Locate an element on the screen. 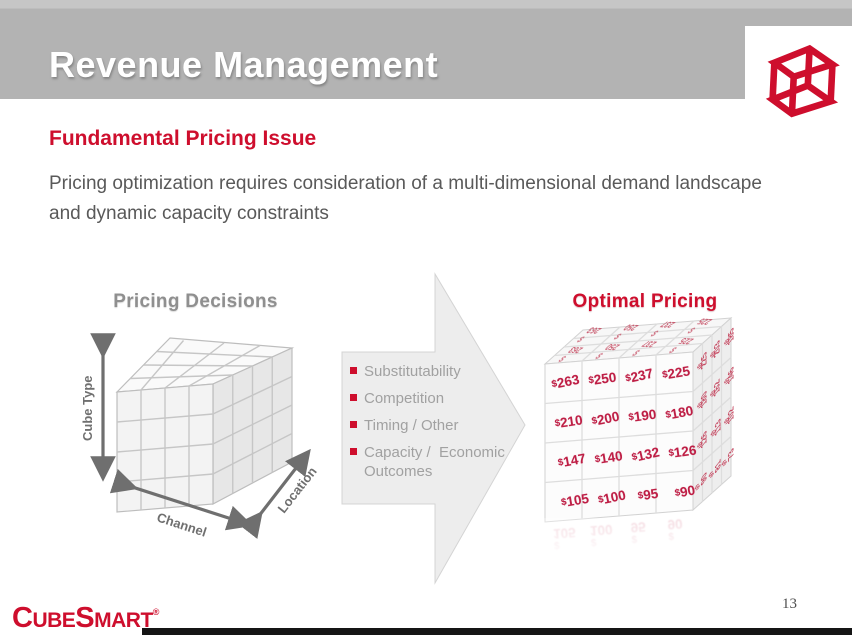 This screenshot has height=638, width=852. price-cell: $140 is located at coordinates (608, 458).